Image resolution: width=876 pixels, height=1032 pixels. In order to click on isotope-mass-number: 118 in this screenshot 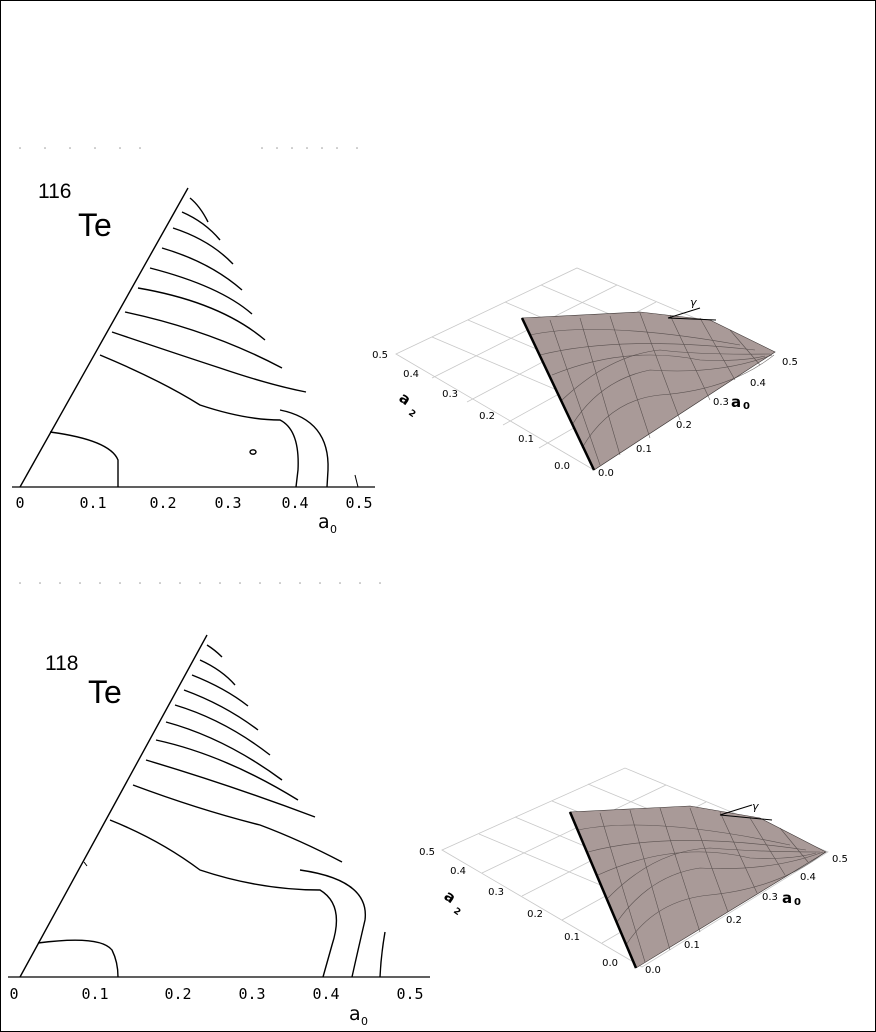, I will do `click(61, 663)`.